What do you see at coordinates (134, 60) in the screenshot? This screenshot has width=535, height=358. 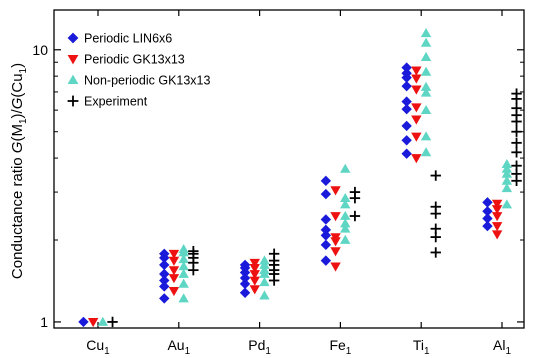 I see `legend-label: Periodic GK13x13` at bounding box center [134, 60].